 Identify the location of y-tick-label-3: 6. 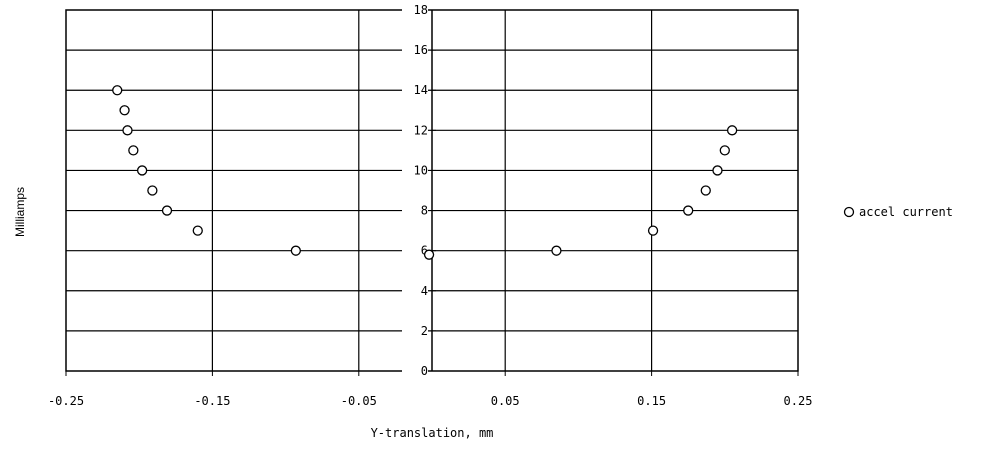
(424, 251).